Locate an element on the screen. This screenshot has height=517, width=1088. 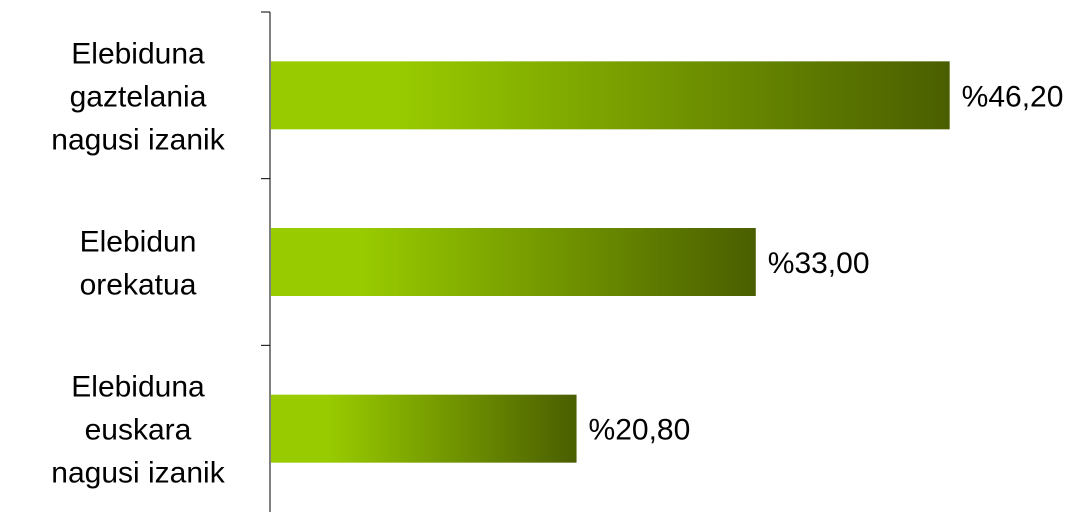
category-label-line: euskara is located at coordinates (138, 430).